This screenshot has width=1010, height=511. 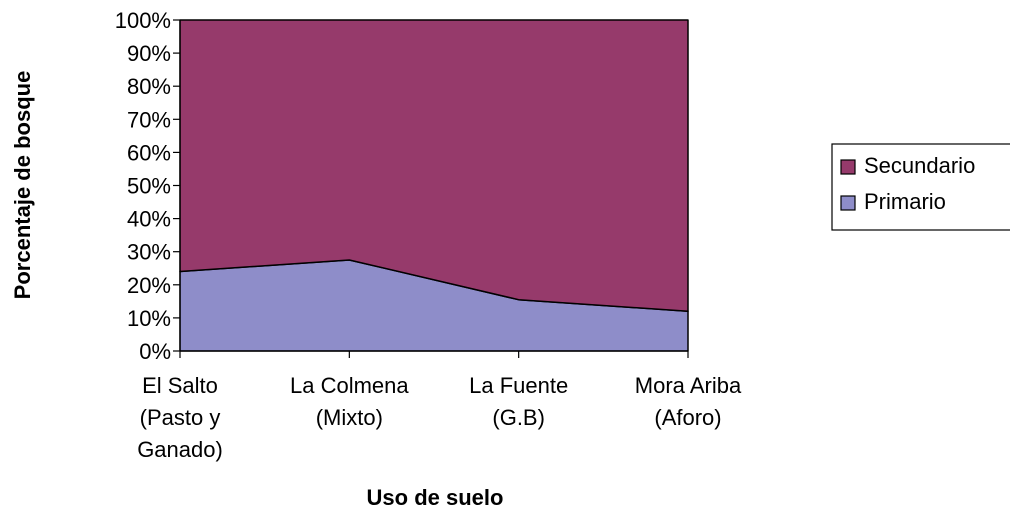 What do you see at coordinates (905, 201) in the screenshot?
I see `legend-label-primario: Primario` at bounding box center [905, 201].